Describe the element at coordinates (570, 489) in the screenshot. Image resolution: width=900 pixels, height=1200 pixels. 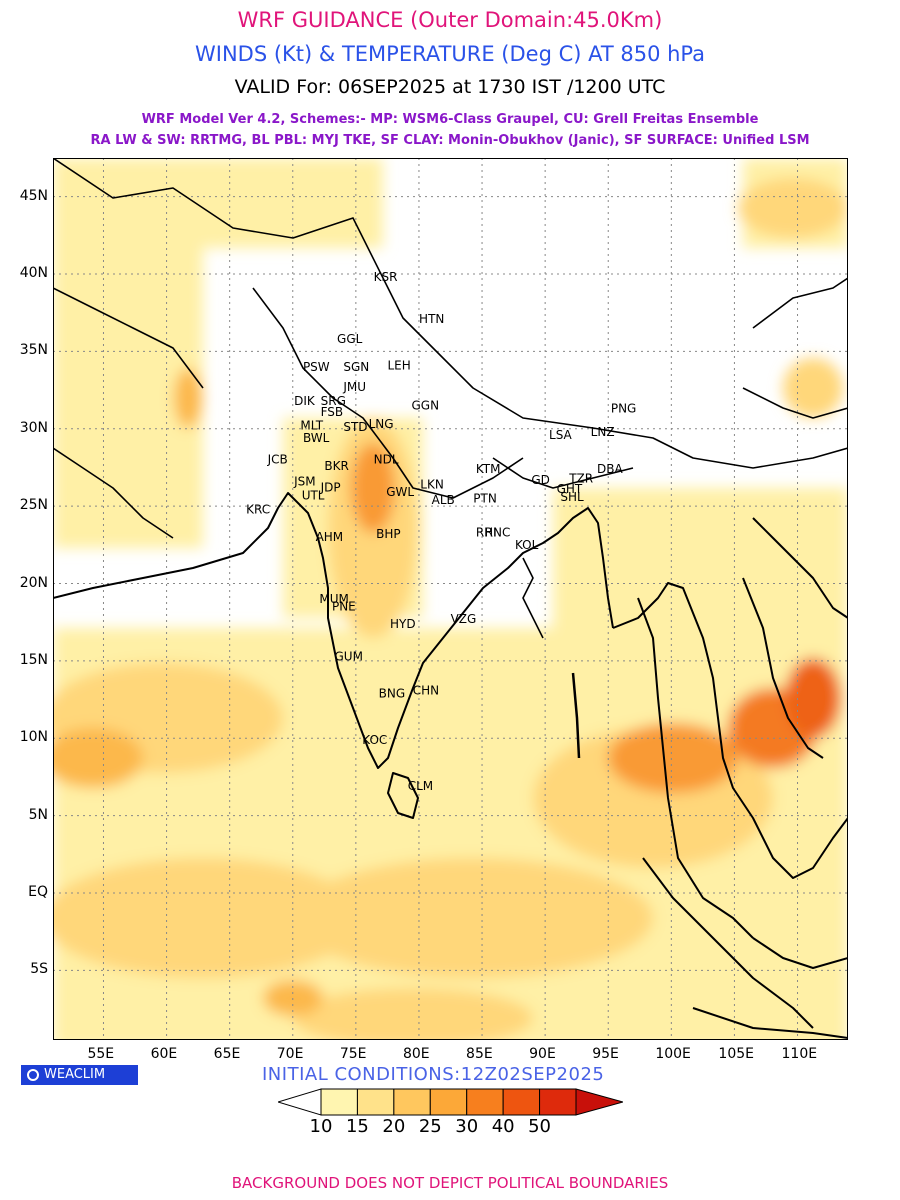
I see `station-ght: GHT` at that location.